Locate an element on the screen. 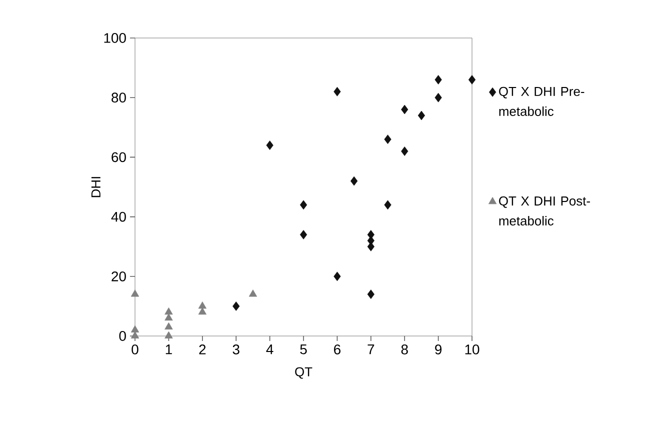 The width and height of the screenshot is (654, 439). y-tick-label: 20 is located at coordinates (119, 276).